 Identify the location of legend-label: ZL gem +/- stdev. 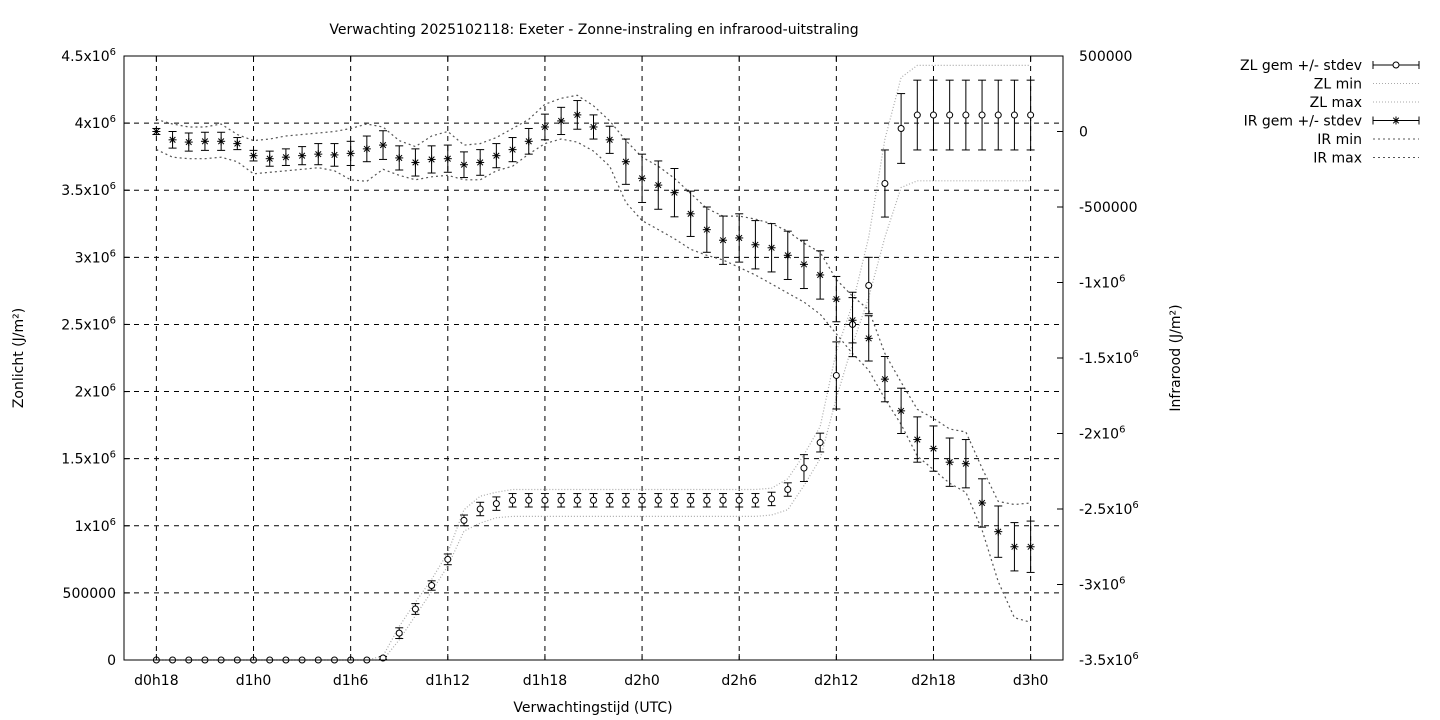
(1301, 66).